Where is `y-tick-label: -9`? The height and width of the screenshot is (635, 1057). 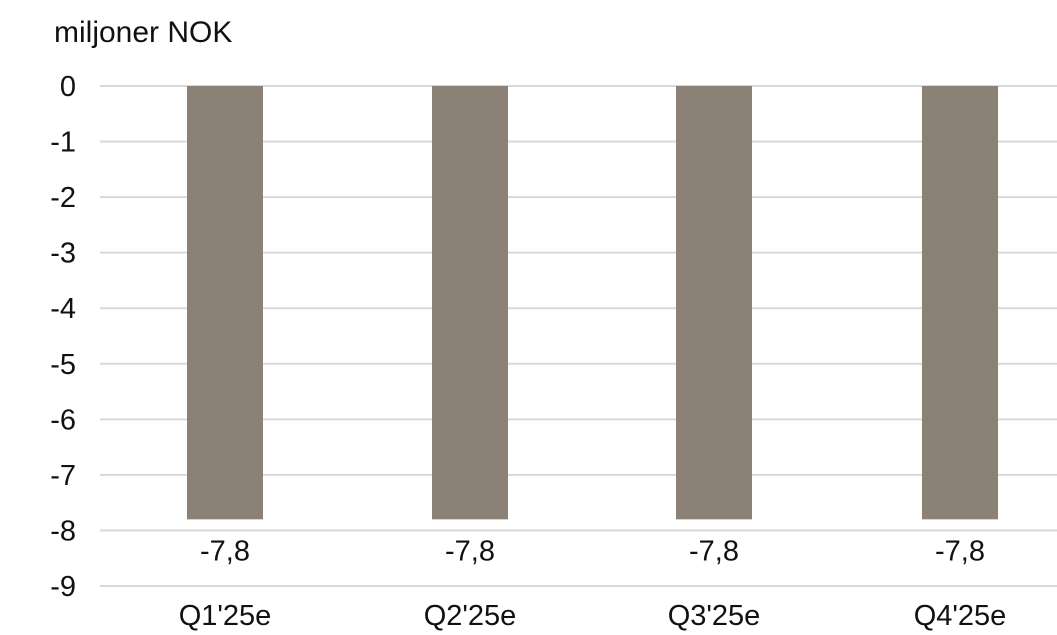
y-tick-label: -9 is located at coordinates (63, 587).